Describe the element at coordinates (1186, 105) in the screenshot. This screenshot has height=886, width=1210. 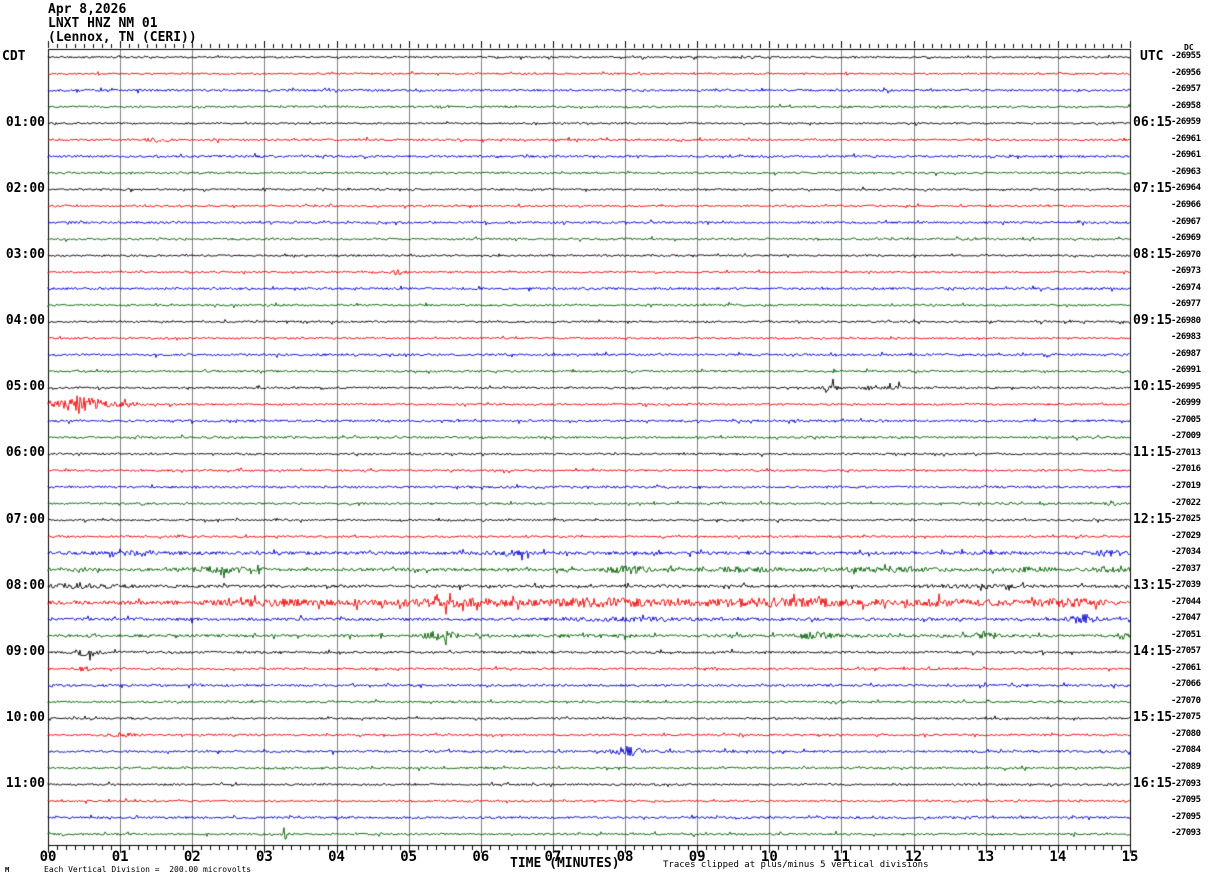
I see `dc-offset-value: -26958` at that location.